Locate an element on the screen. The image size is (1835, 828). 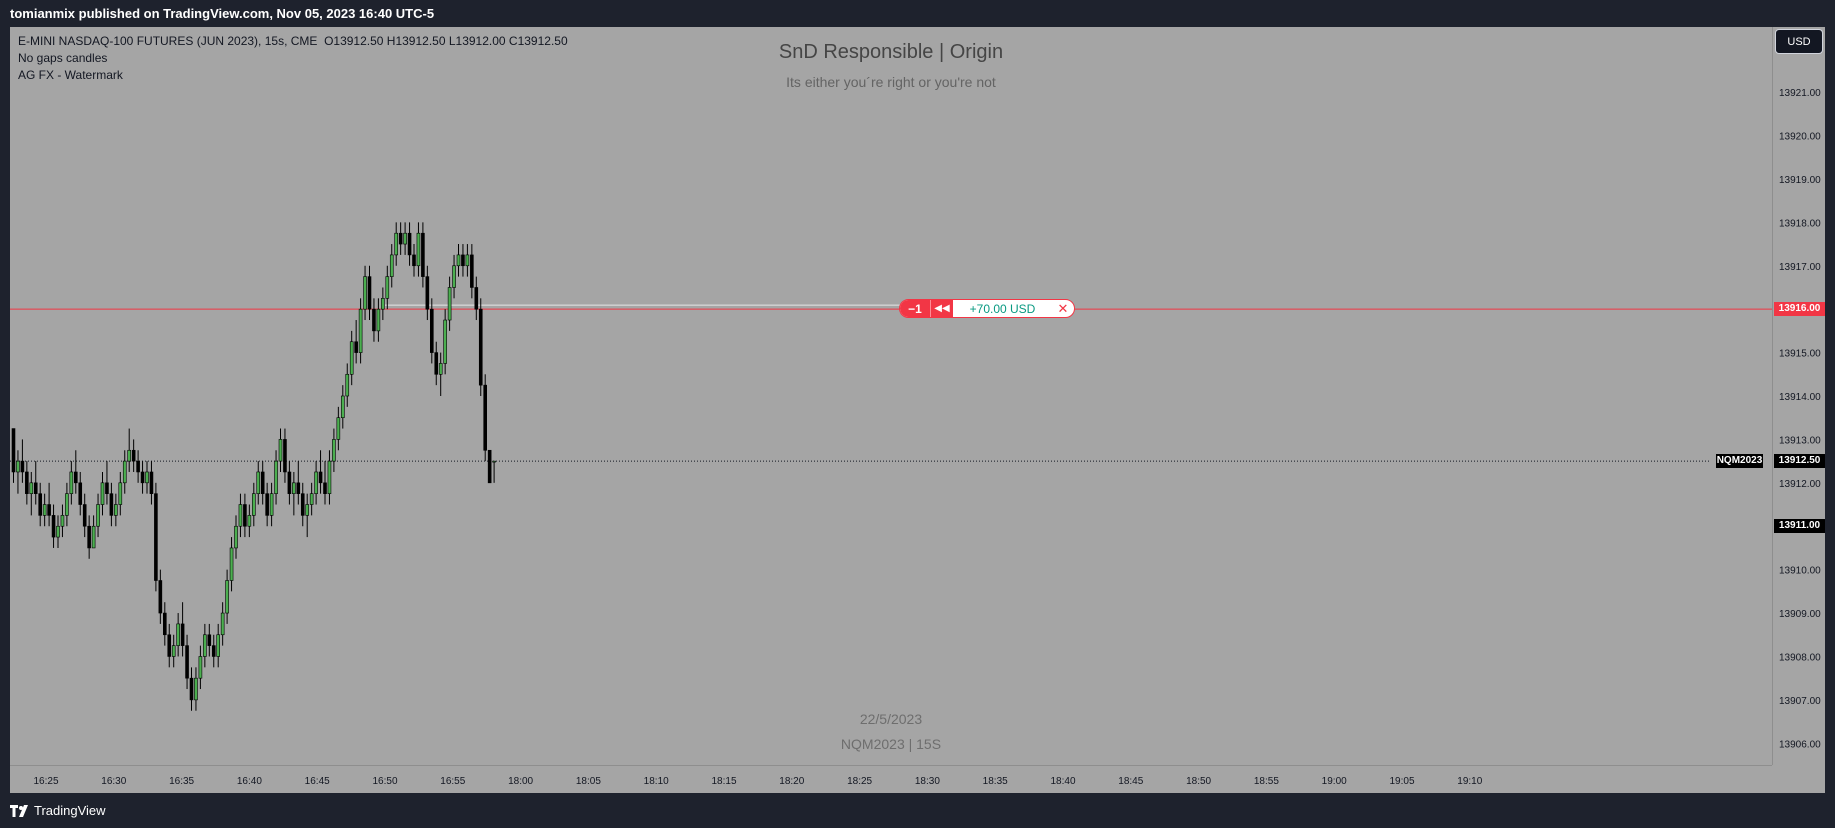
position-pill: −1 ◀◀ +70.00 USD ✕ is located at coordinates (987, 309).